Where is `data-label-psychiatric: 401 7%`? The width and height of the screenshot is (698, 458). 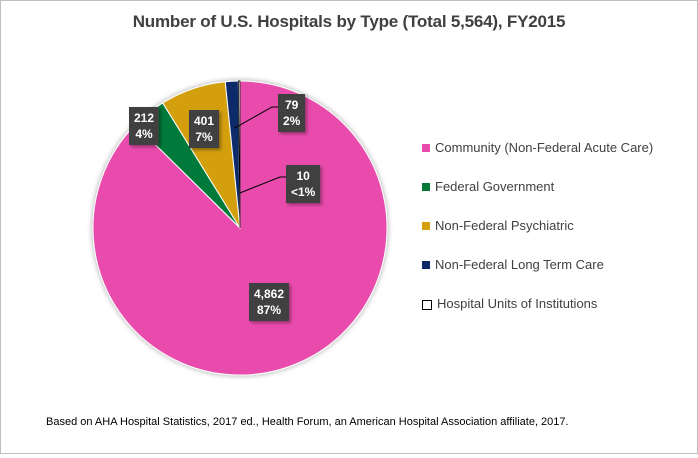 data-label-psychiatric: 401 7% is located at coordinates (204, 129).